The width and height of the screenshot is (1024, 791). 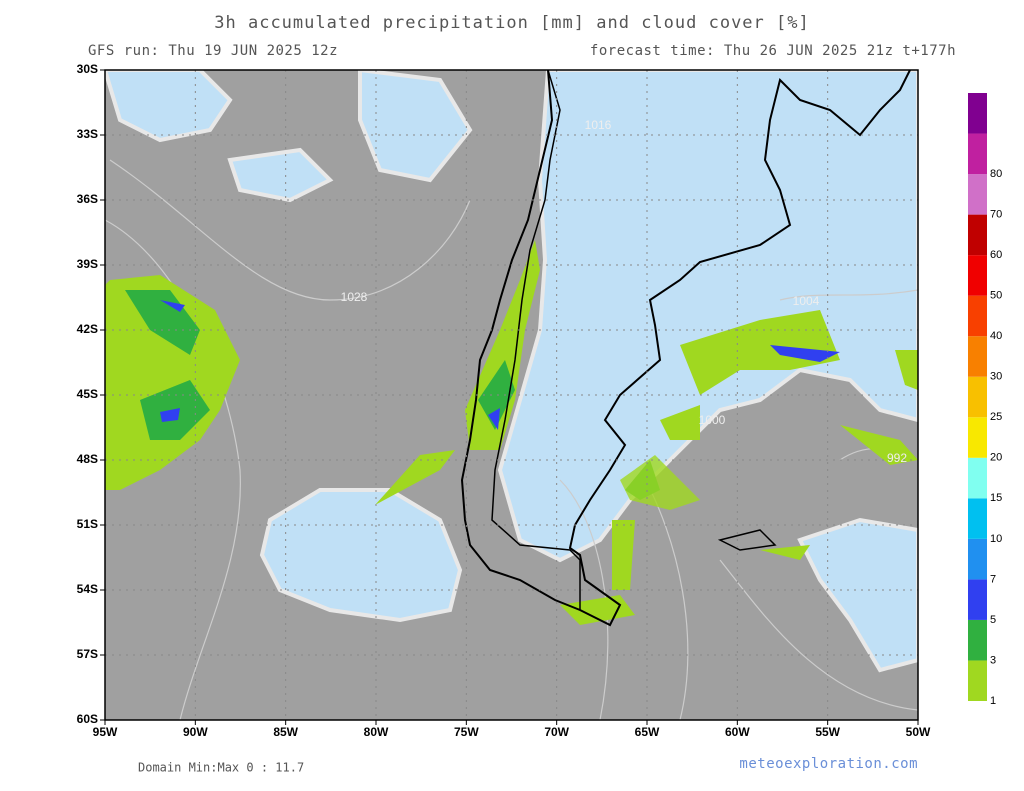 What do you see at coordinates (996, 377) in the screenshot?
I see `colorbar-label: 30` at bounding box center [996, 377].